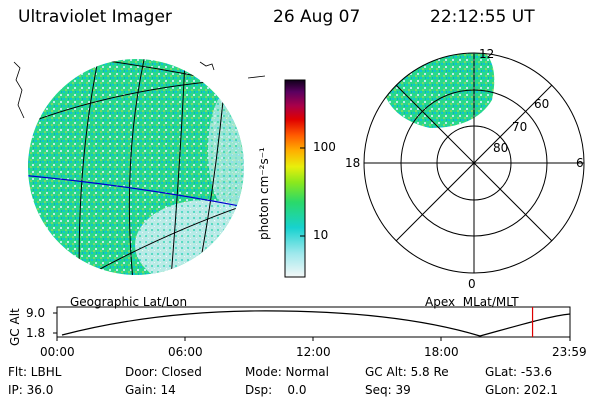 The width and height of the screenshot is (600, 400). Describe the element at coordinates (407, 372) in the screenshot. I see `status-gc-alt: GC Alt: 5.8 Re` at that location.